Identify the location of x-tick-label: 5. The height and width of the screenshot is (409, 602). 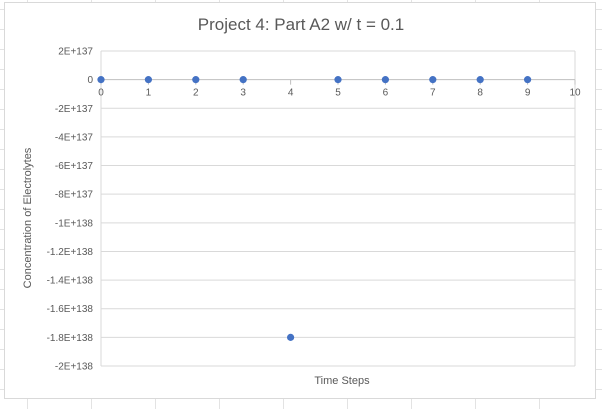
(338, 93).